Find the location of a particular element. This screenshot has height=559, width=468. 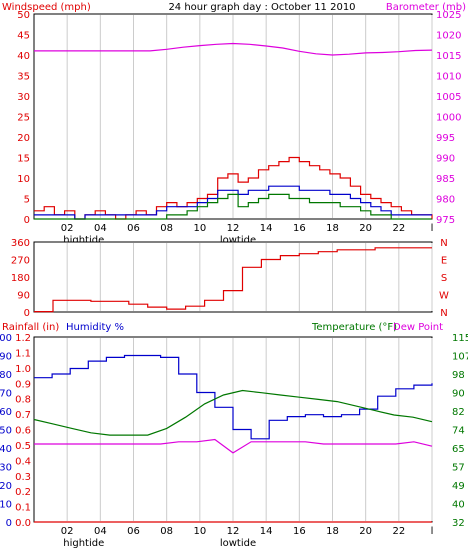

y-tick-label-rainfall: 1.2 is located at coordinates (23, 338).